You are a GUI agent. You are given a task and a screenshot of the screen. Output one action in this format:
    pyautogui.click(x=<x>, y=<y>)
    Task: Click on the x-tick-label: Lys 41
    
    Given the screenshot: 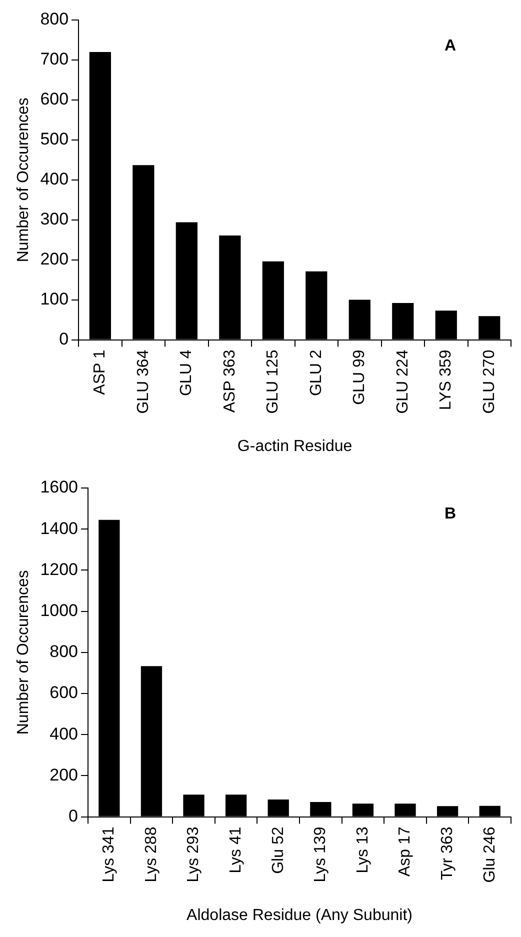 What is the action you would take?
    pyautogui.click(x=235, y=850)
    